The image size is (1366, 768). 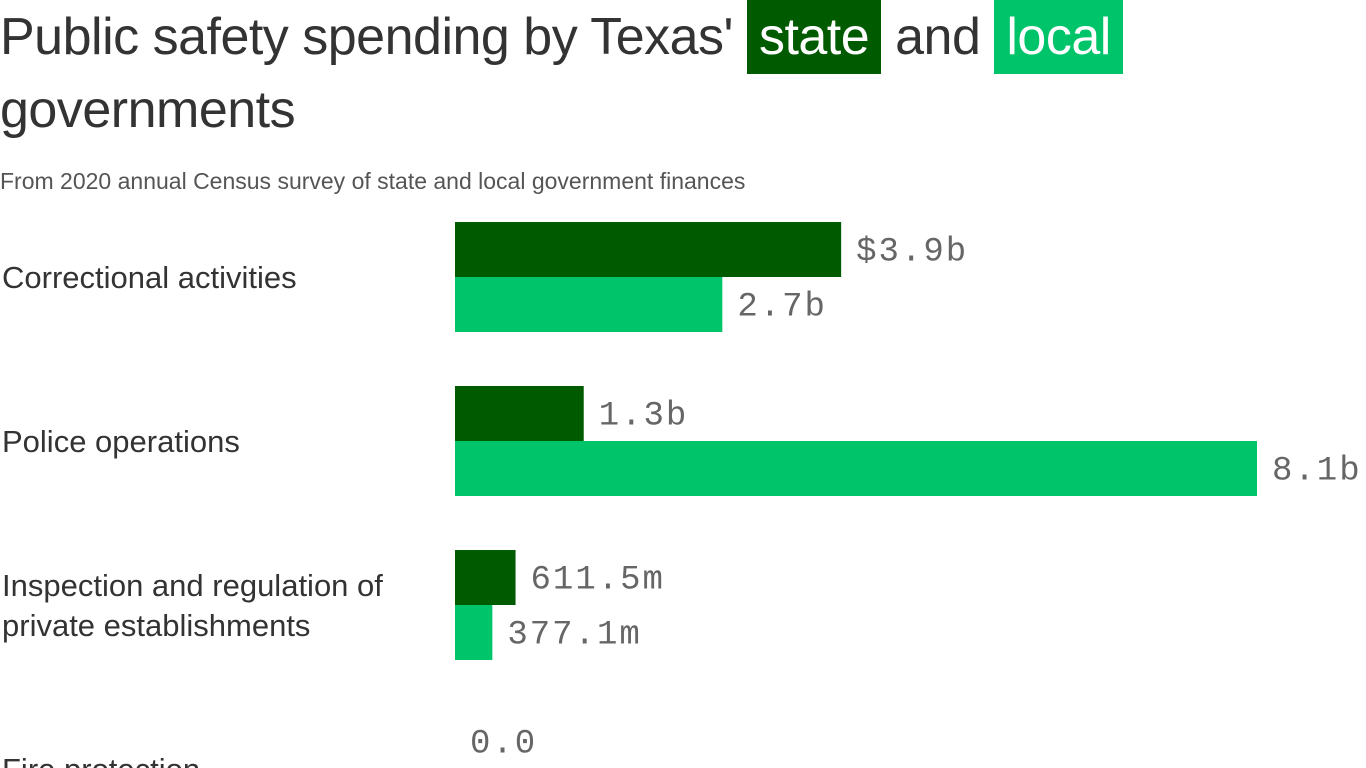 I want to click on title-part1: Public safety spending by Texas', so click(x=366, y=37).